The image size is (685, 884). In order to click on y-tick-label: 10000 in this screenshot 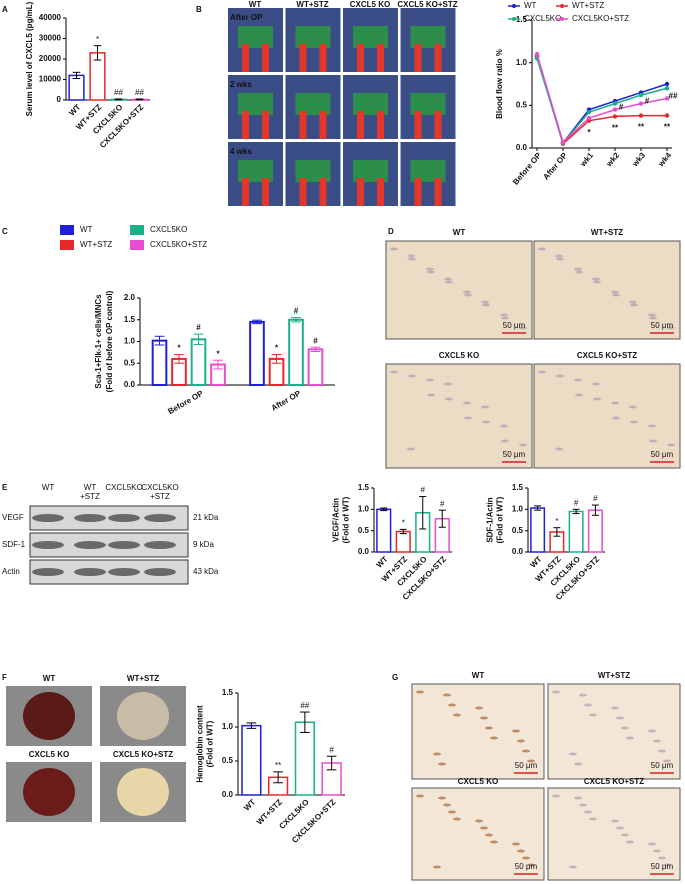, I will do `click(50, 79)`.